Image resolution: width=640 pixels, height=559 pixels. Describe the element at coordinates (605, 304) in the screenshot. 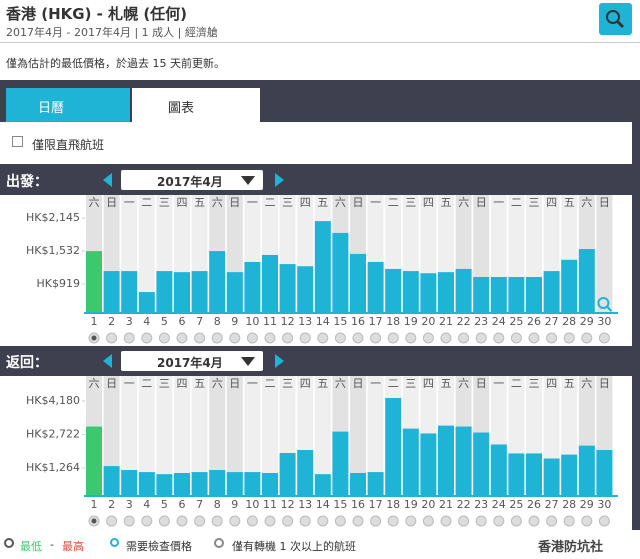

I see `check-price-icon` at that location.